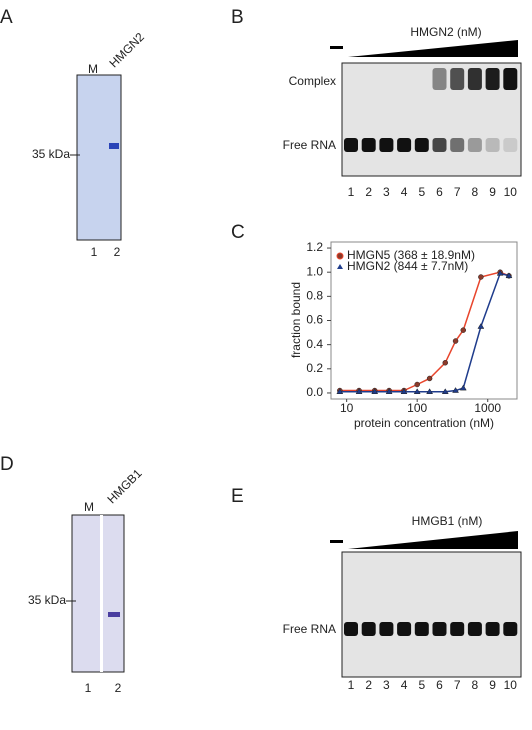 This screenshot has width=532, height=730. What do you see at coordinates (475, 685) in the screenshot?
I see `lane-label: 8` at bounding box center [475, 685].